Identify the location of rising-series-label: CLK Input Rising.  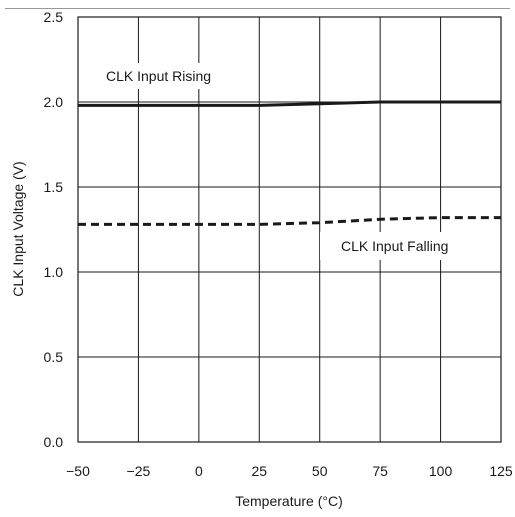
(158, 76).